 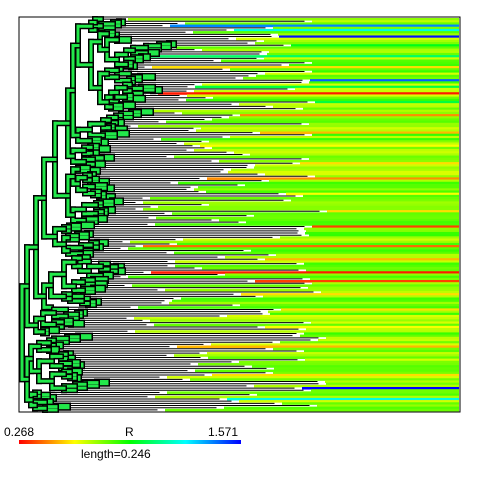 I want to click on legend-min-label: 0.268, so click(x=19, y=432).